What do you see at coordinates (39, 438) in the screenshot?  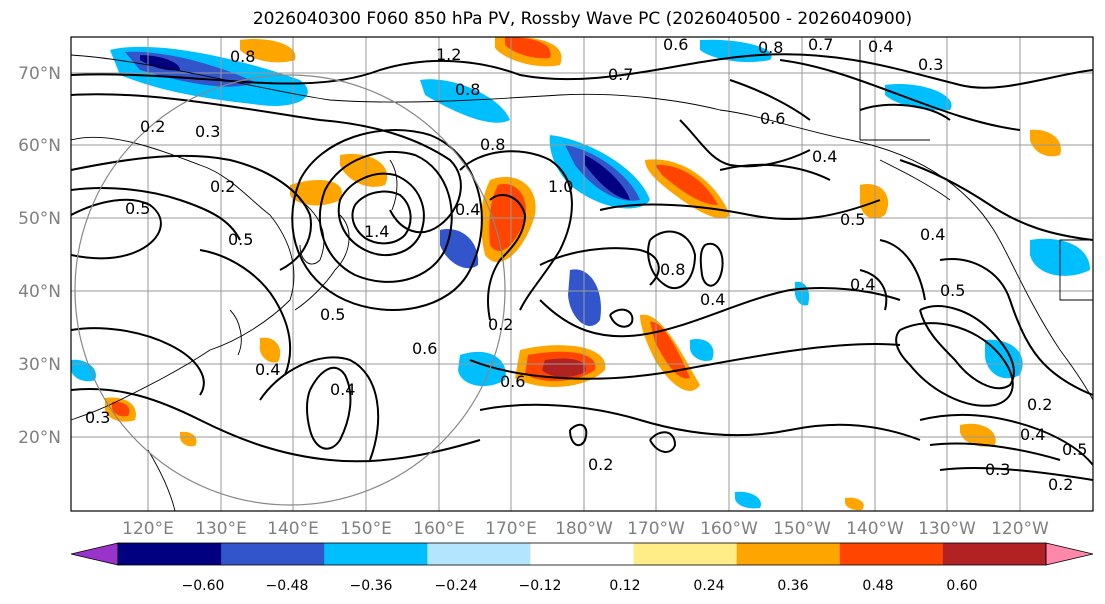 I see `lat-label: 20°N` at bounding box center [39, 438].